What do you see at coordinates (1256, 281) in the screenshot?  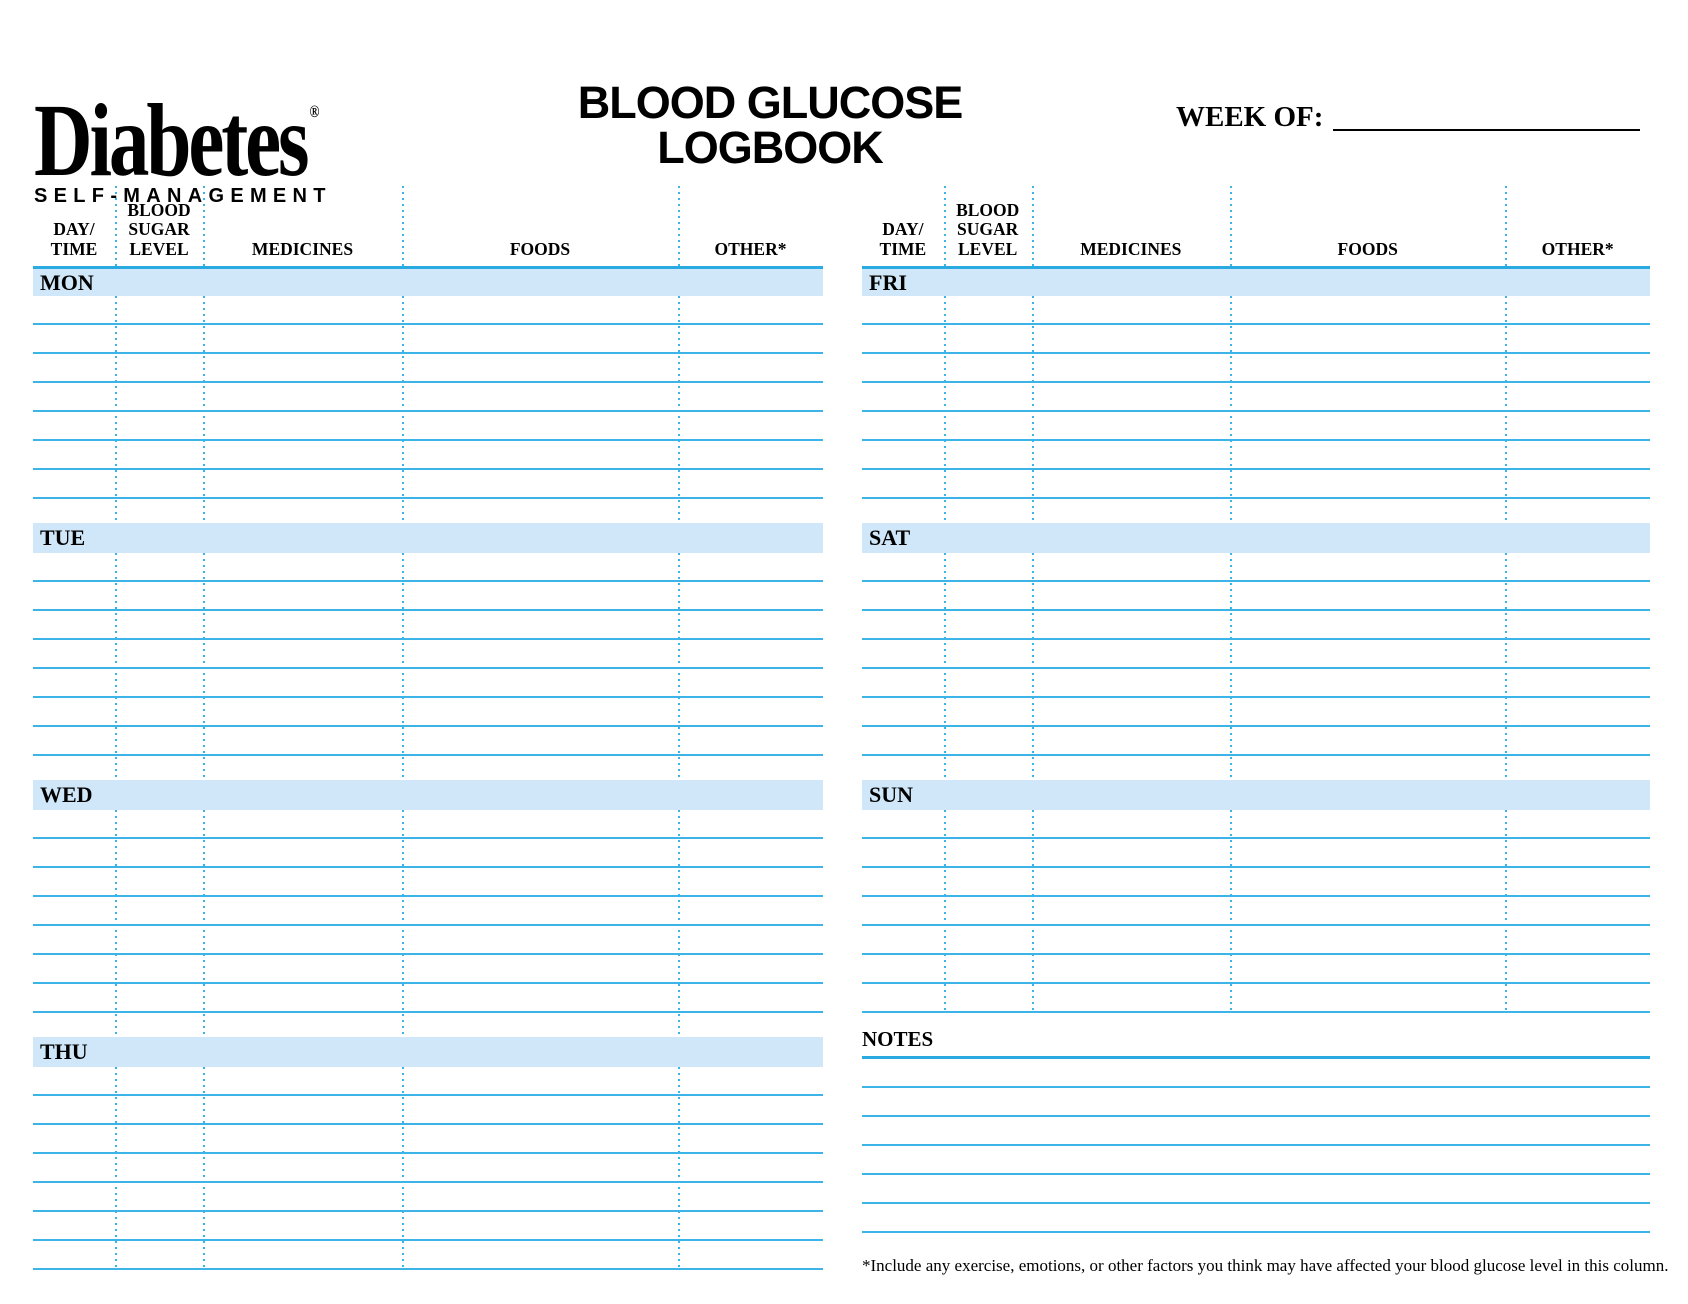 I see `day-row-header-fri: FRI` at bounding box center [1256, 281].